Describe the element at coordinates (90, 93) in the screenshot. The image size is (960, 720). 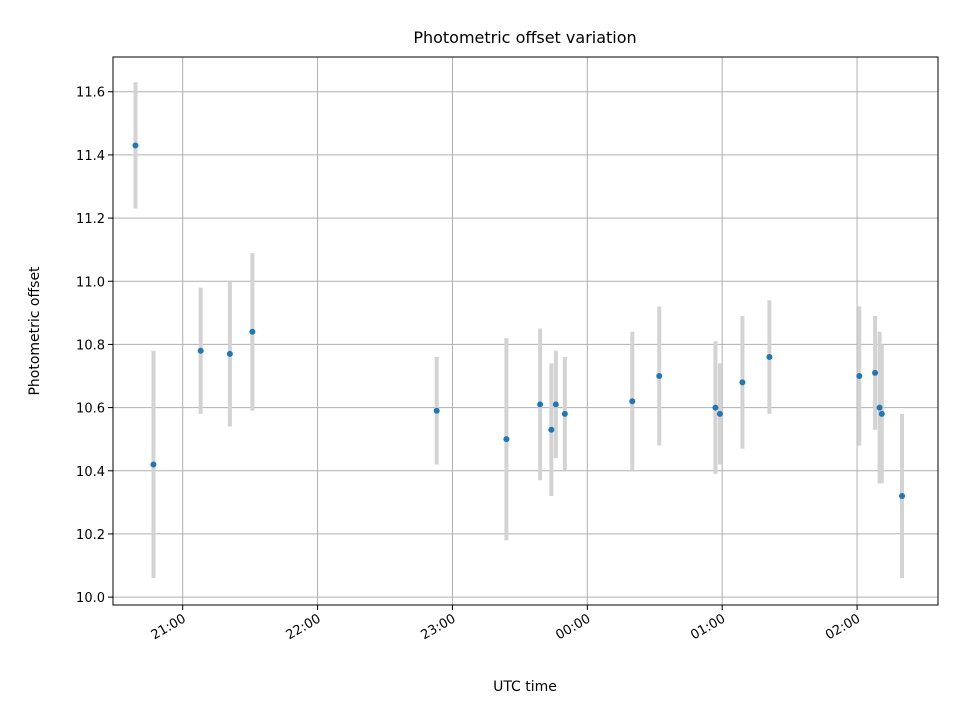
I see `y-tick-label: 11.6` at that location.